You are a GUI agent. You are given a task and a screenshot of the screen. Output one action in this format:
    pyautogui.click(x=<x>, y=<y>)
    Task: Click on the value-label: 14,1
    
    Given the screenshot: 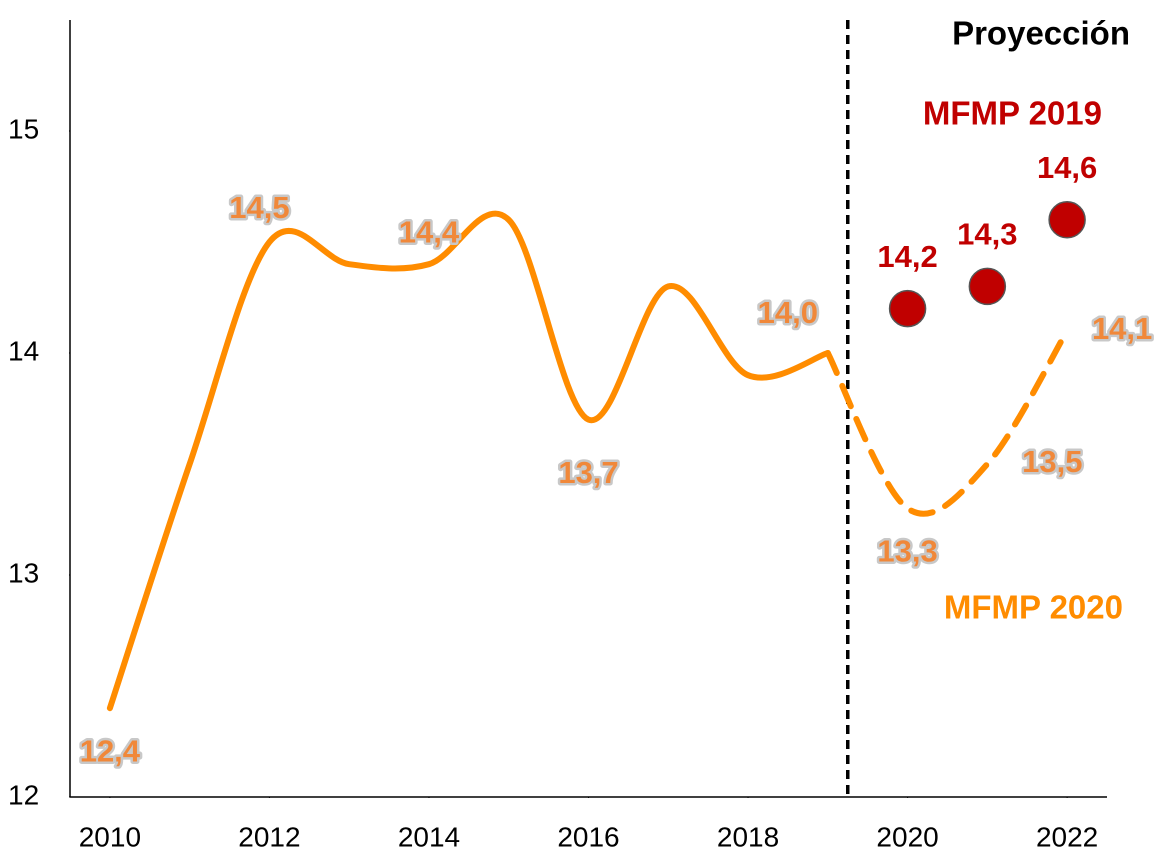 What is the action you would take?
    pyautogui.click(x=1122, y=328)
    